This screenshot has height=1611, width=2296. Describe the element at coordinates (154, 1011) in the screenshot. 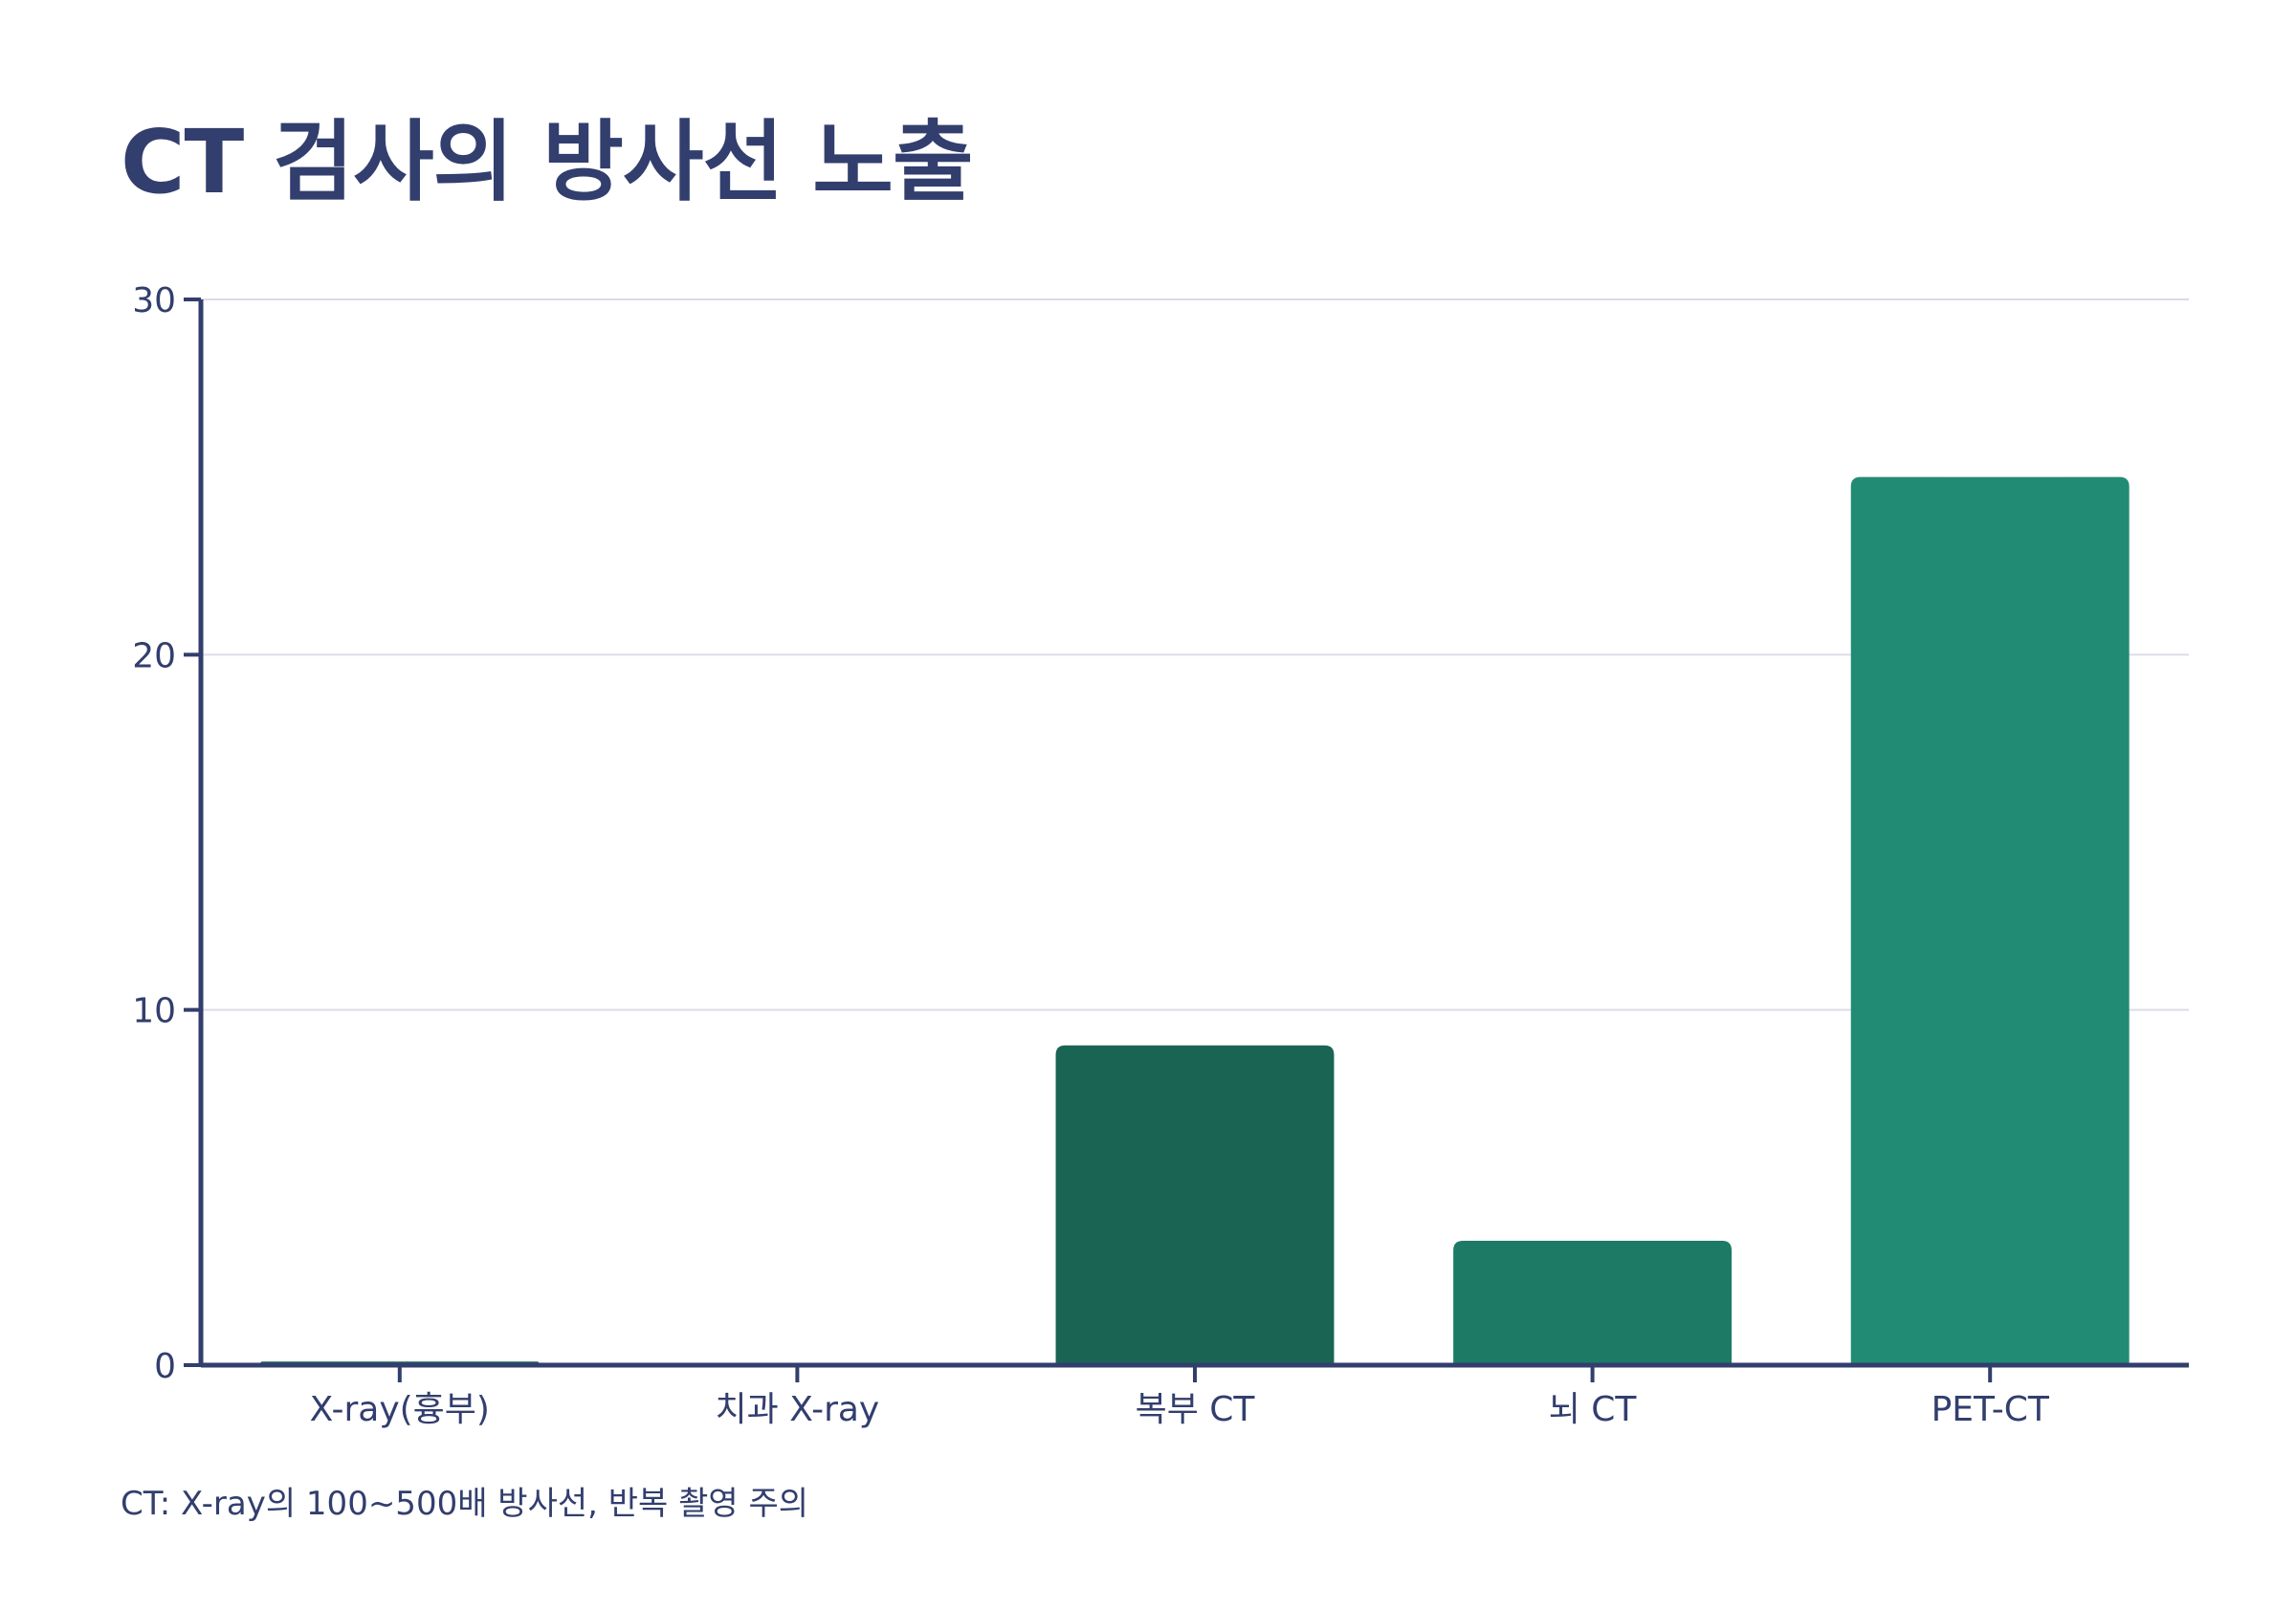

I see `y-tick-label: 10` at that location.